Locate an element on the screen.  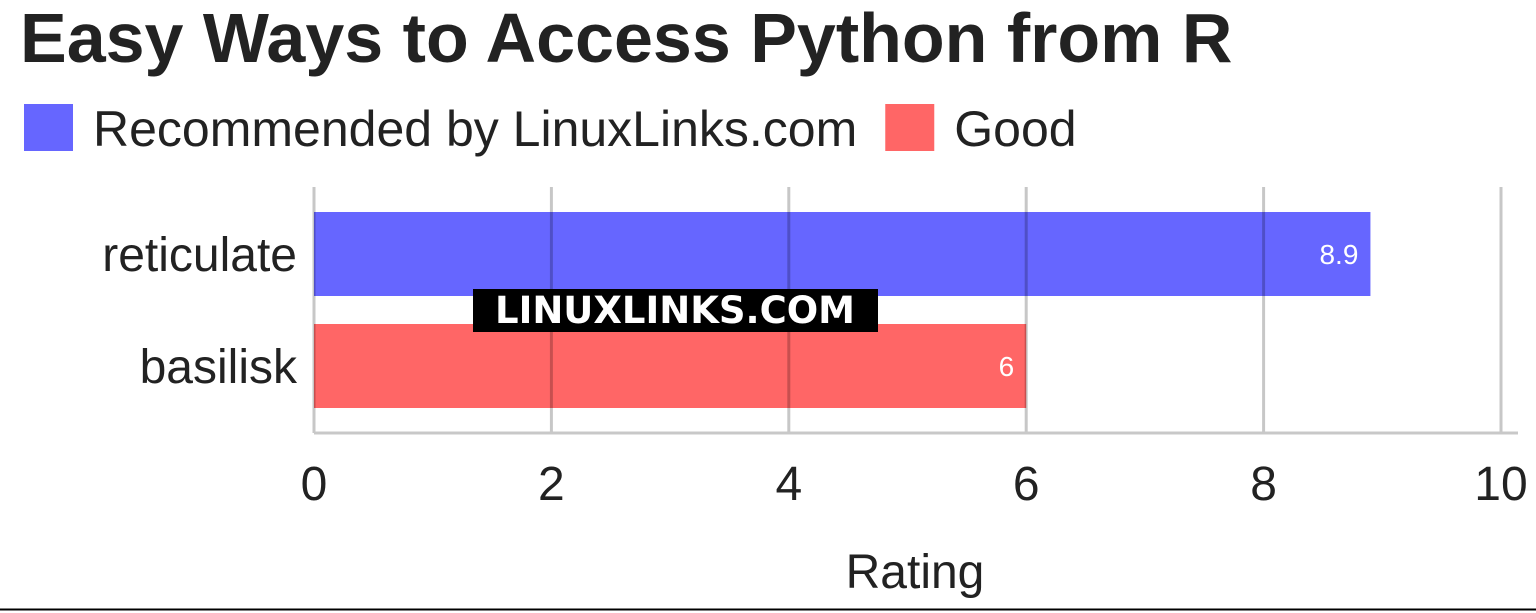
x-tick-label: 10 is located at coordinates (1500, 484).